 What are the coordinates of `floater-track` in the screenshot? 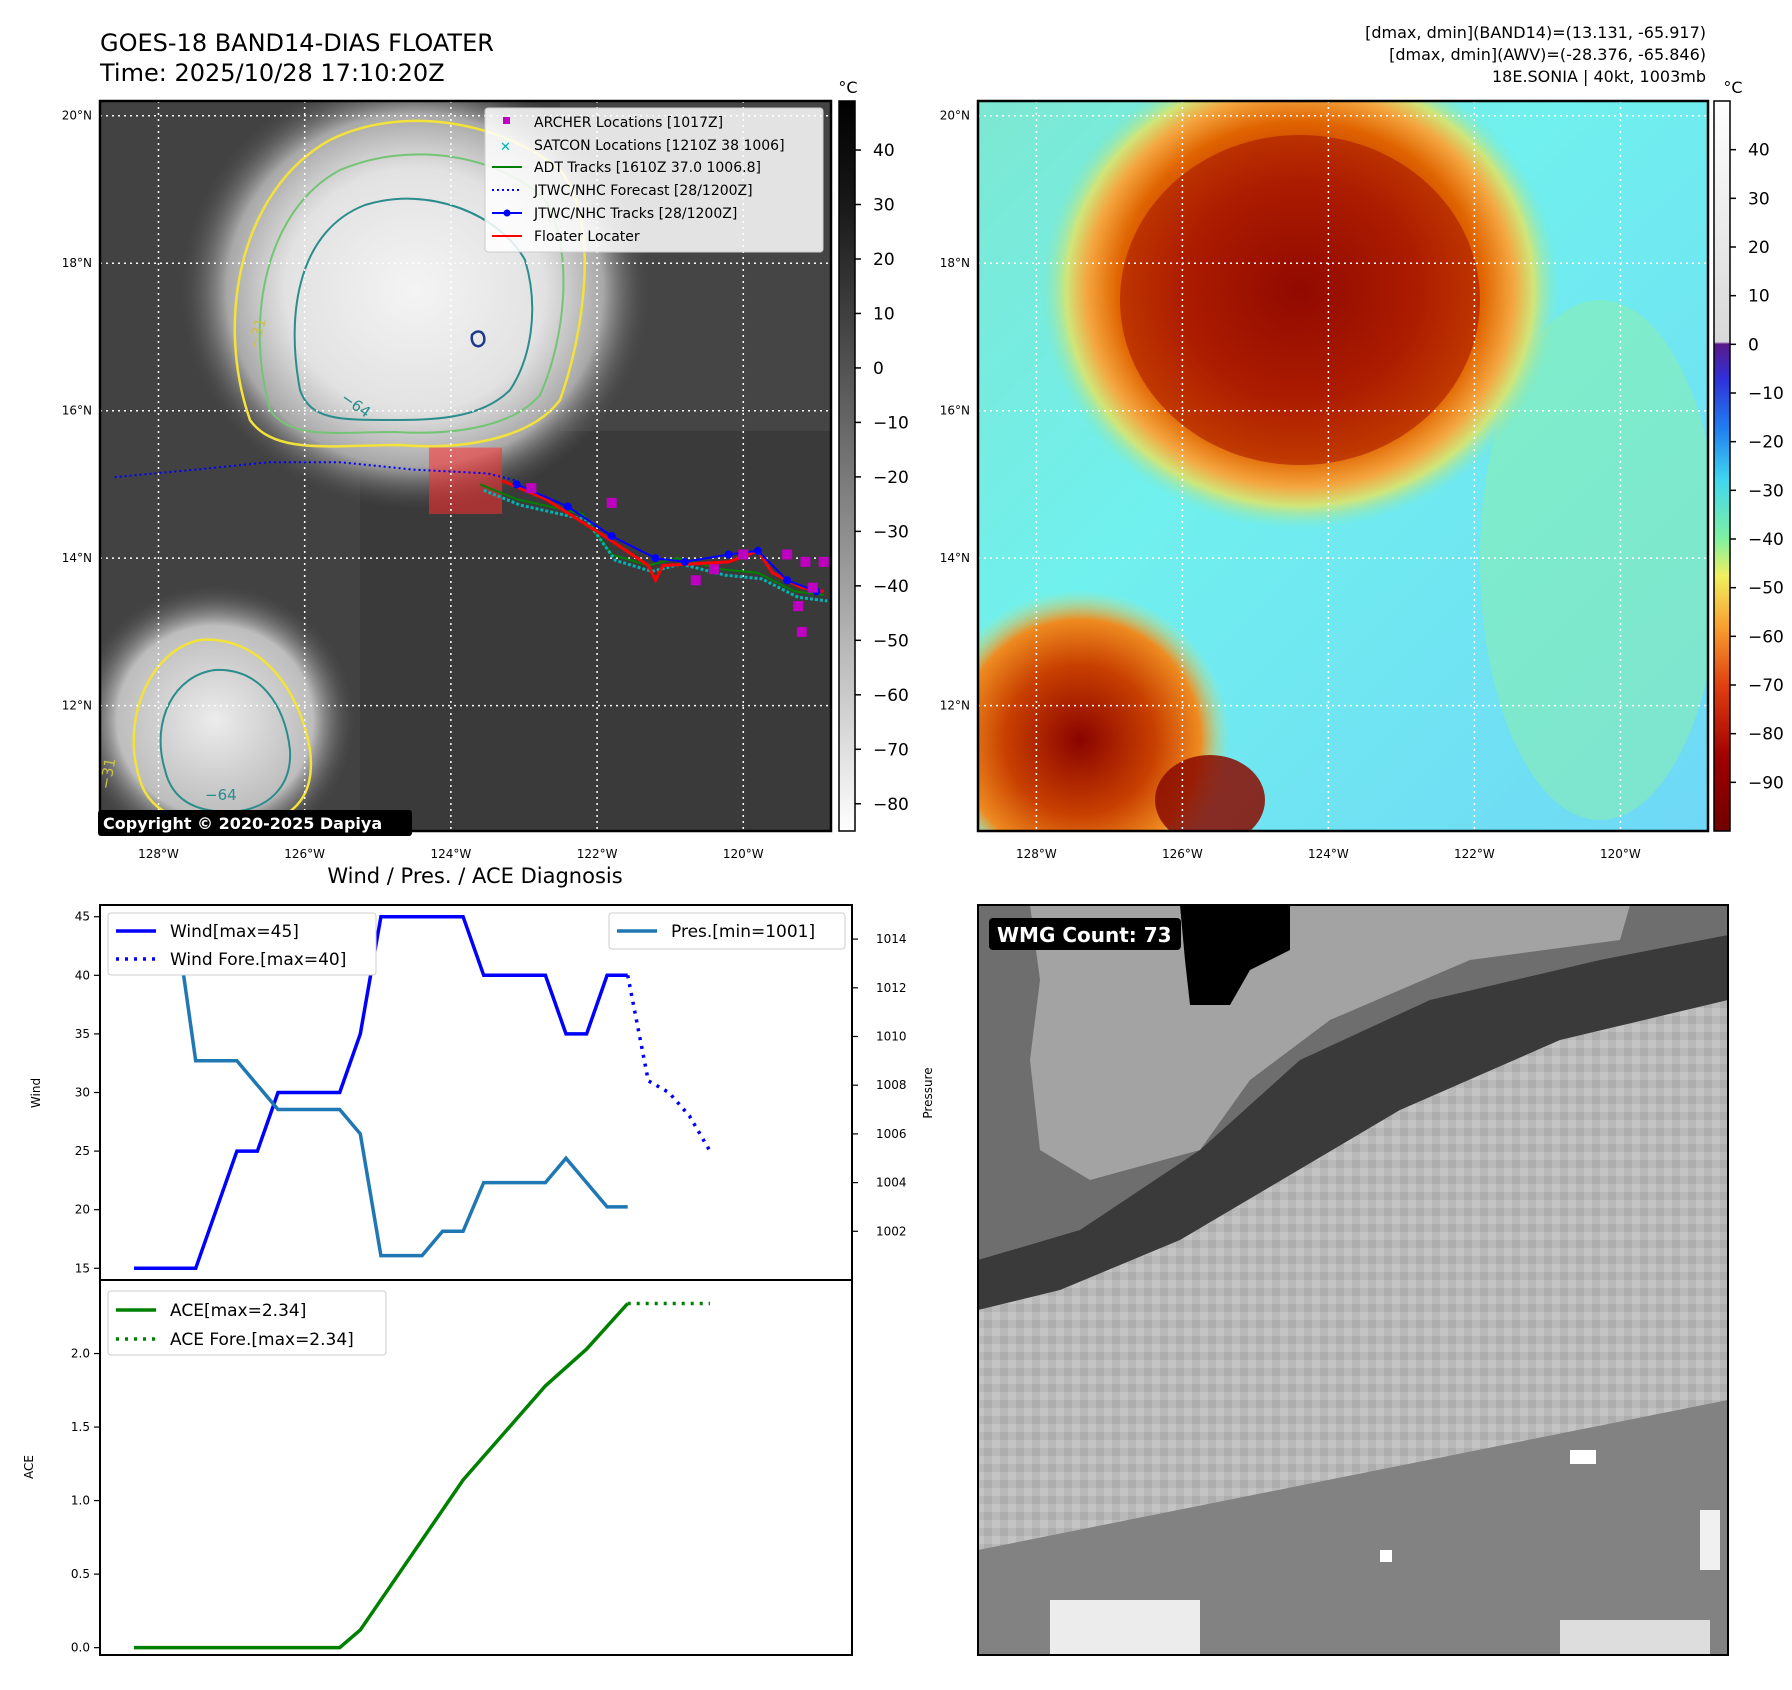 It's located at (662, 536).